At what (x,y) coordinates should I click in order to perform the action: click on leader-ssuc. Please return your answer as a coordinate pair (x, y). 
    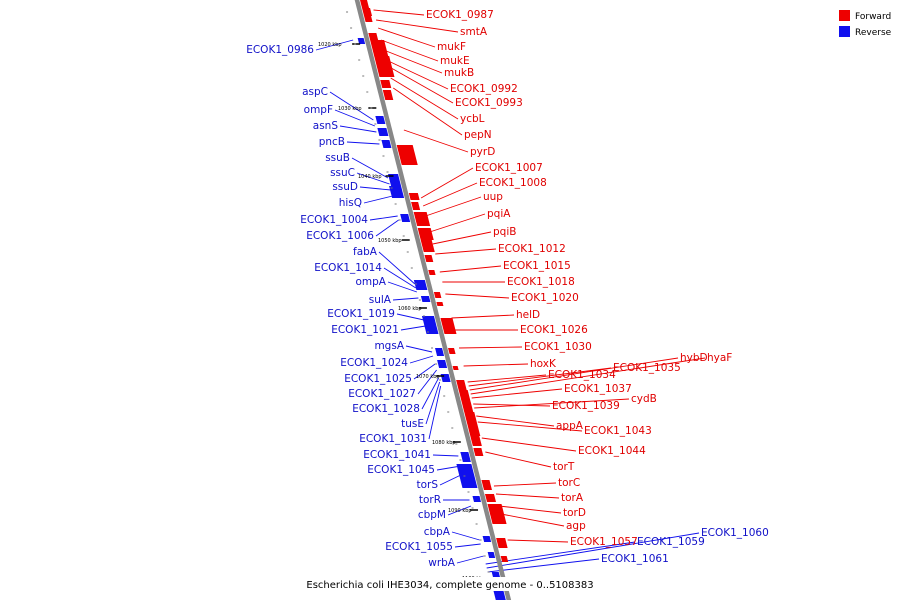
    Looking at the image, I should click on (373, 178).